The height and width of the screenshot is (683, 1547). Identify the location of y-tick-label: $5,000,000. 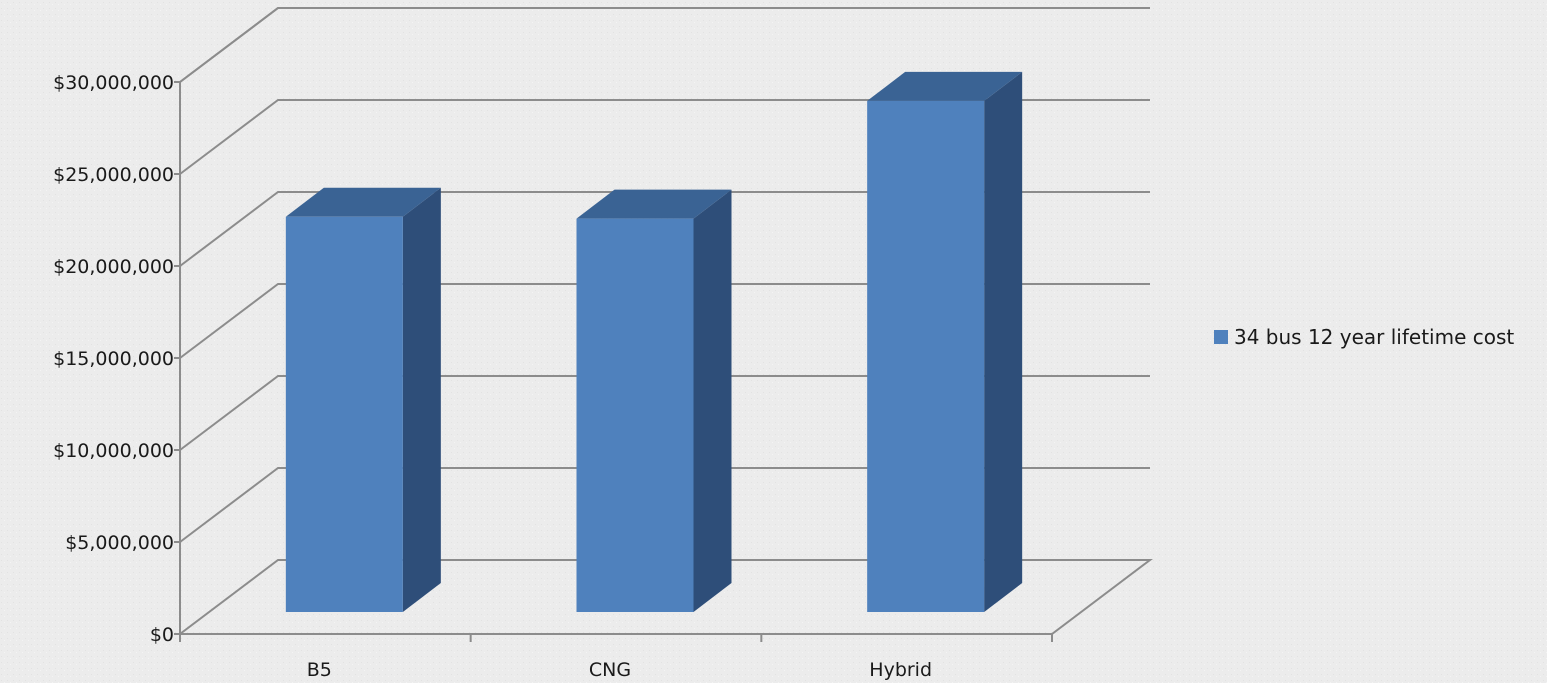
(119, 543).